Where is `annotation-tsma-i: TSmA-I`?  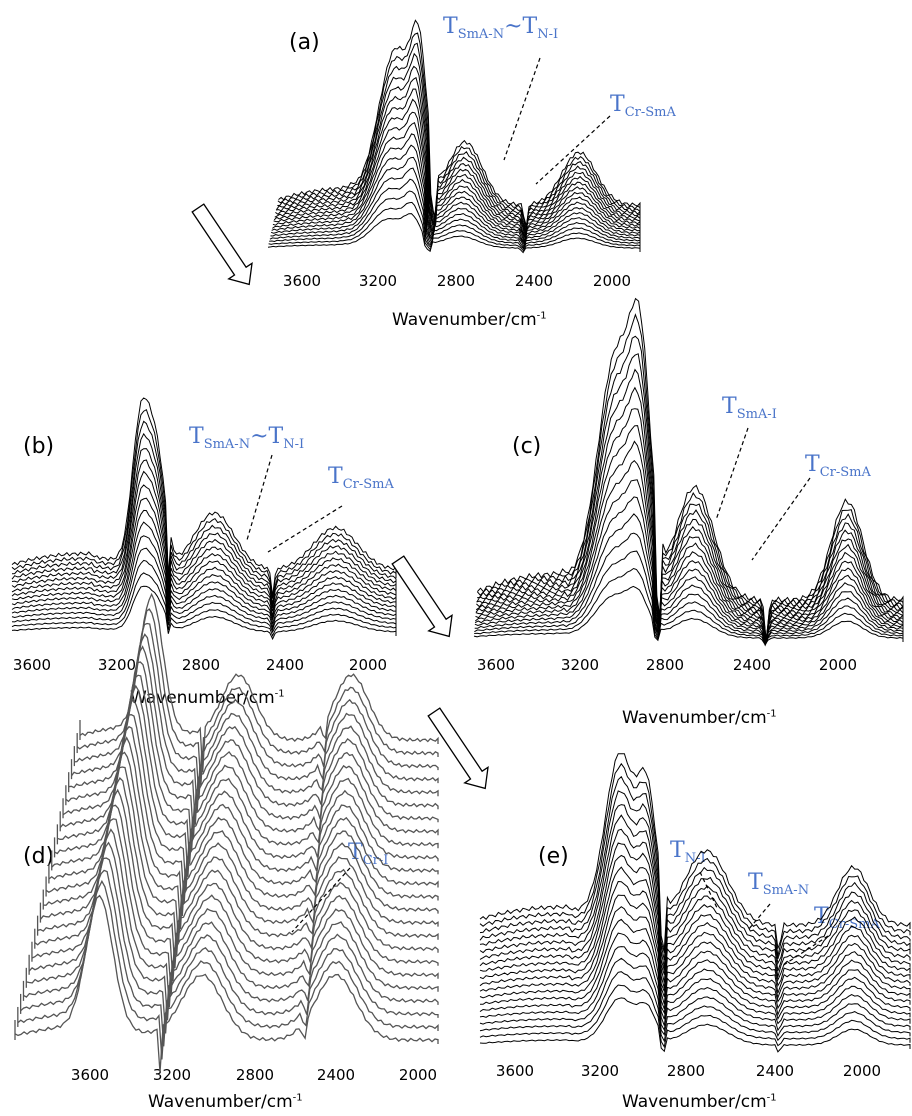 annotation-tsma-i: TSmA-I is located at coordinates (749, 408).